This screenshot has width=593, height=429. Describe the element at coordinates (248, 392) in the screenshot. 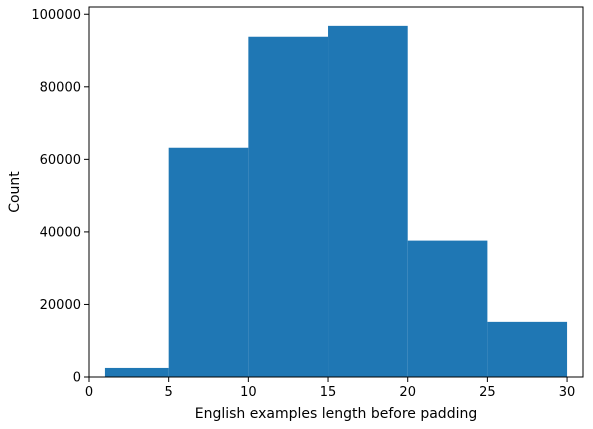

I see `x-tick-label: 10` at that location.